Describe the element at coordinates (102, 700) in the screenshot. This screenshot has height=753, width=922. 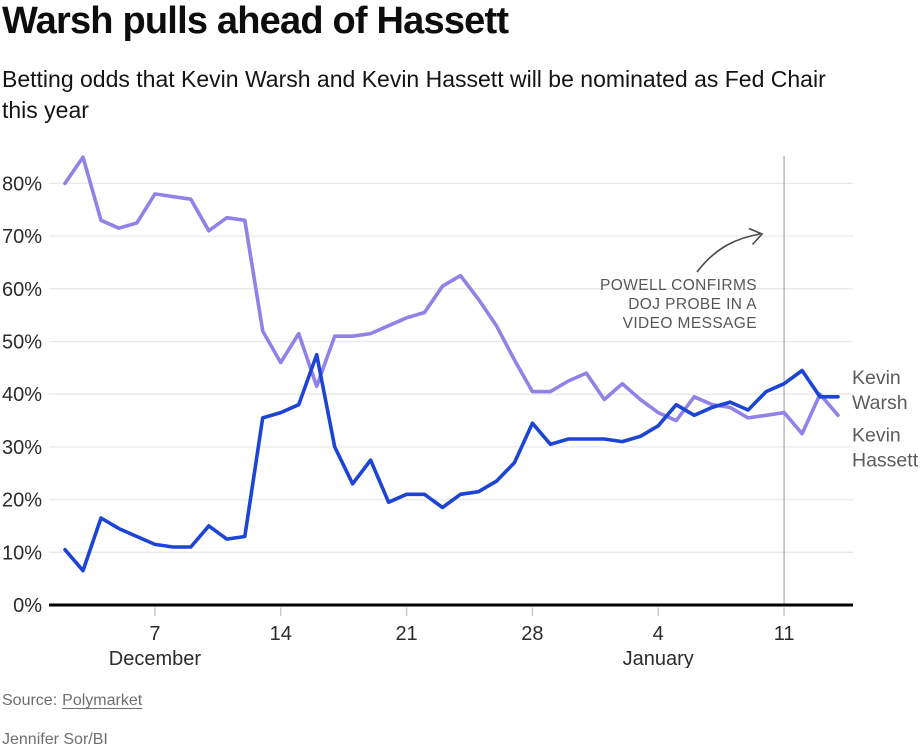
I see `source-link: Polymarket` at that location.